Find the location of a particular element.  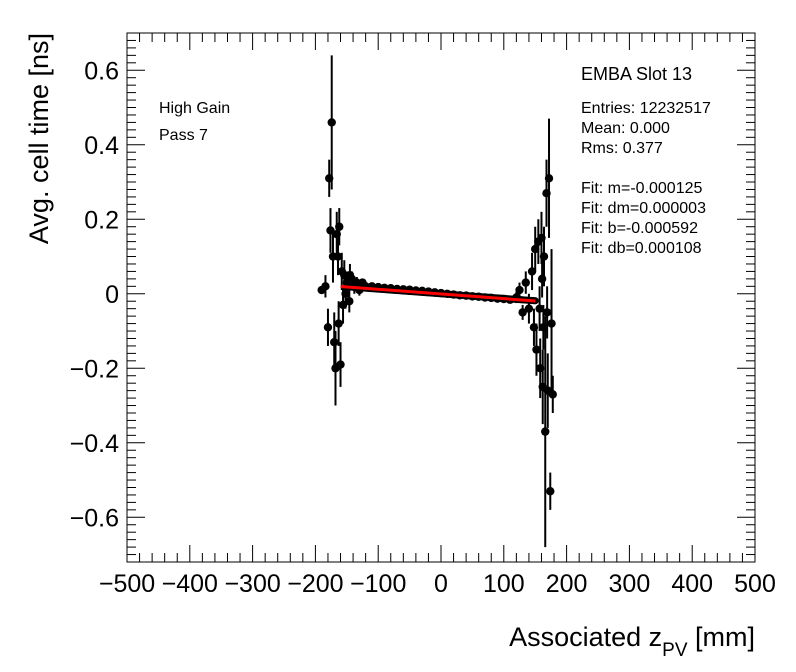

y-tick-label: 0.6 is located at coordinates (101, 71).